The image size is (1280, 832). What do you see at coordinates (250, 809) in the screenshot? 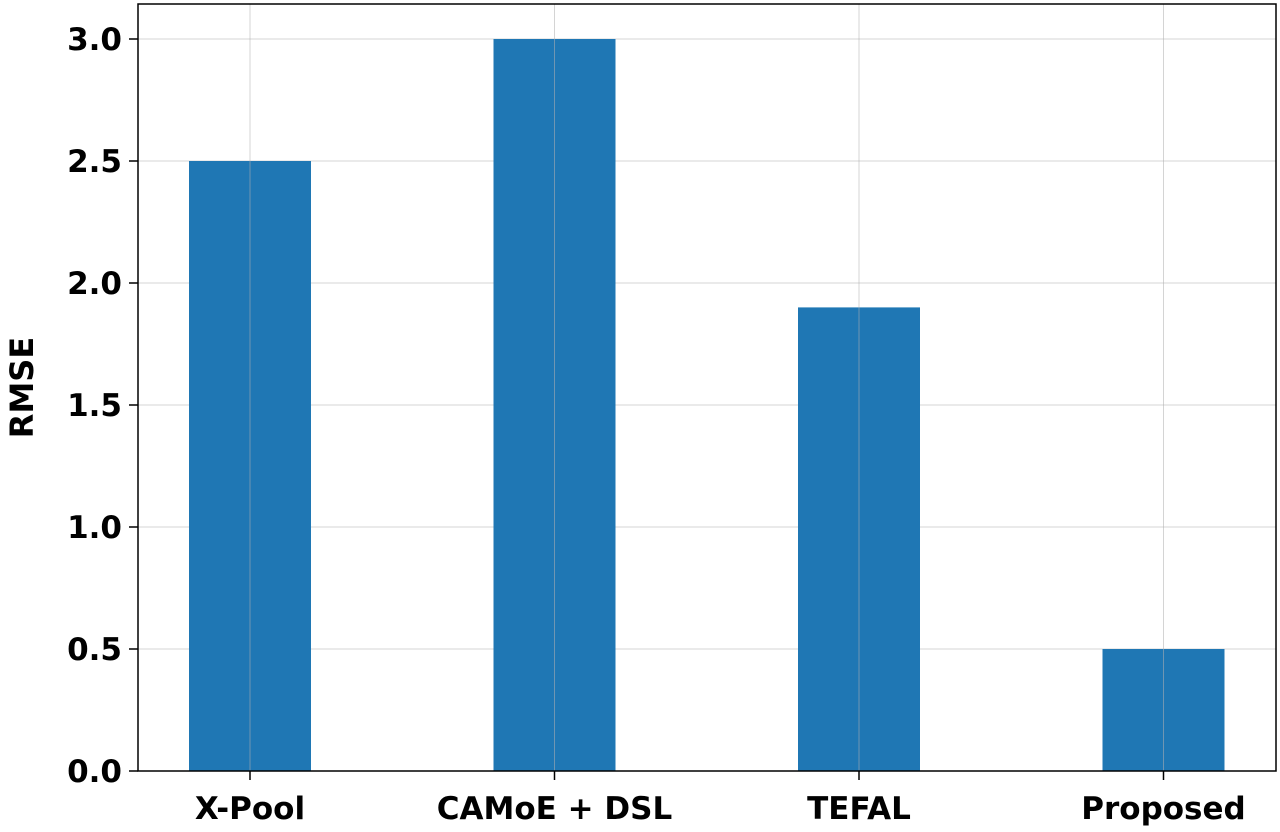
I see `x-tick-label: X-Pool` at bounding box center [250, 809].